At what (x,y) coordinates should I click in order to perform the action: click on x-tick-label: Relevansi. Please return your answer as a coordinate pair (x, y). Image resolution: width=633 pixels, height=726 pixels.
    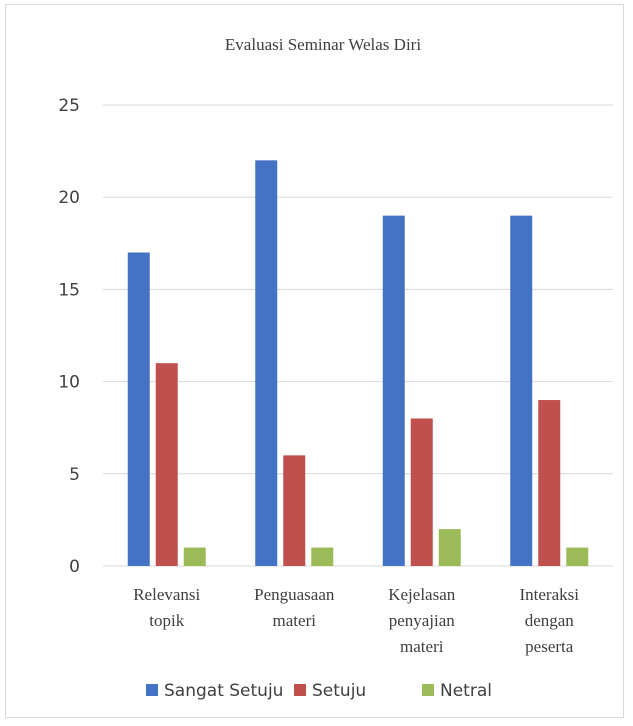
    Looking at the image, I should click on (166, 594).